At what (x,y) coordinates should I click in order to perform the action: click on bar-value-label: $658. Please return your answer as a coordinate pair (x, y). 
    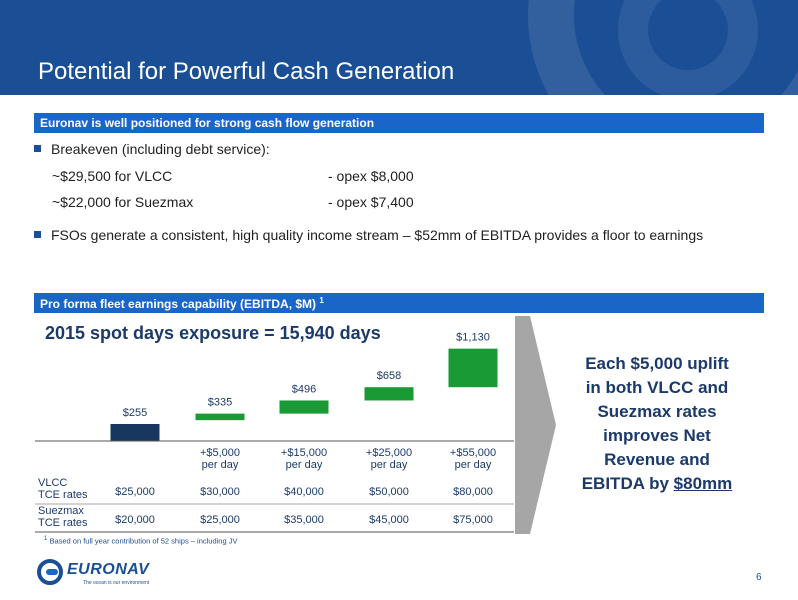
    Looking at the image, I should click on (389, 376).